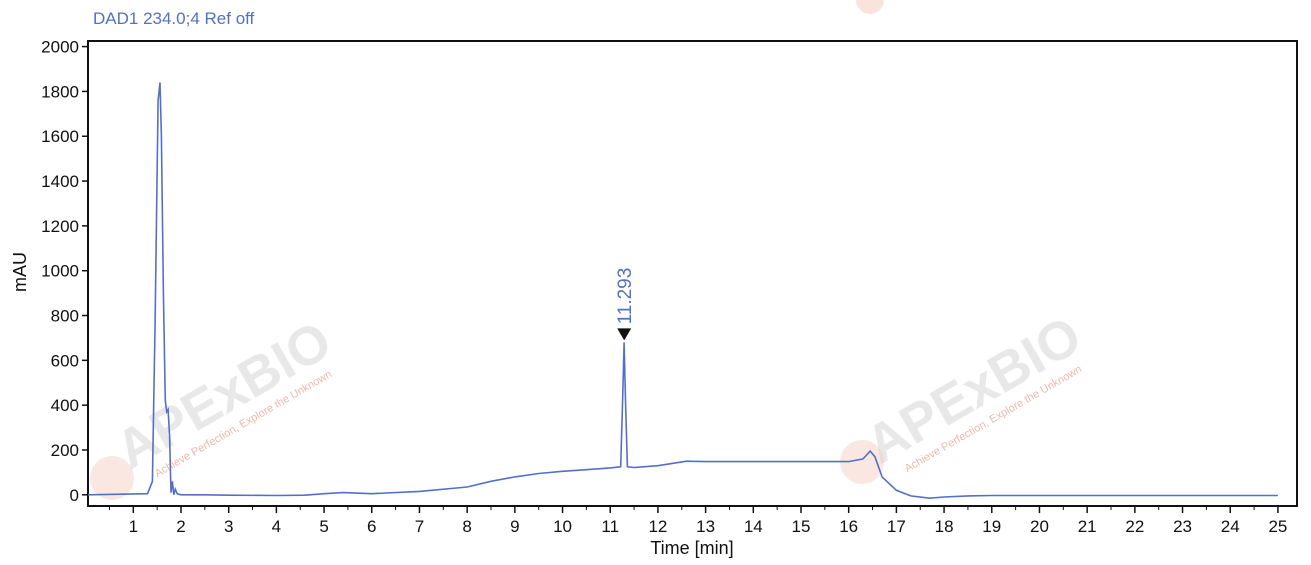 This screenshot has height=565, width=1311. I want to click on peak-annotations: 11.293, so click(625, 304).